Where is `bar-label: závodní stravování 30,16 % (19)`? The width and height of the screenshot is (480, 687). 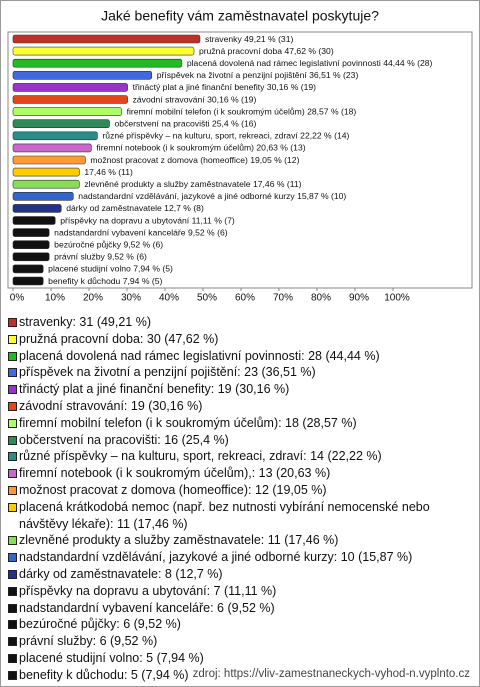
bar-label: závodní stravování 30,16 % (19) is located at coordinates (195, 99).